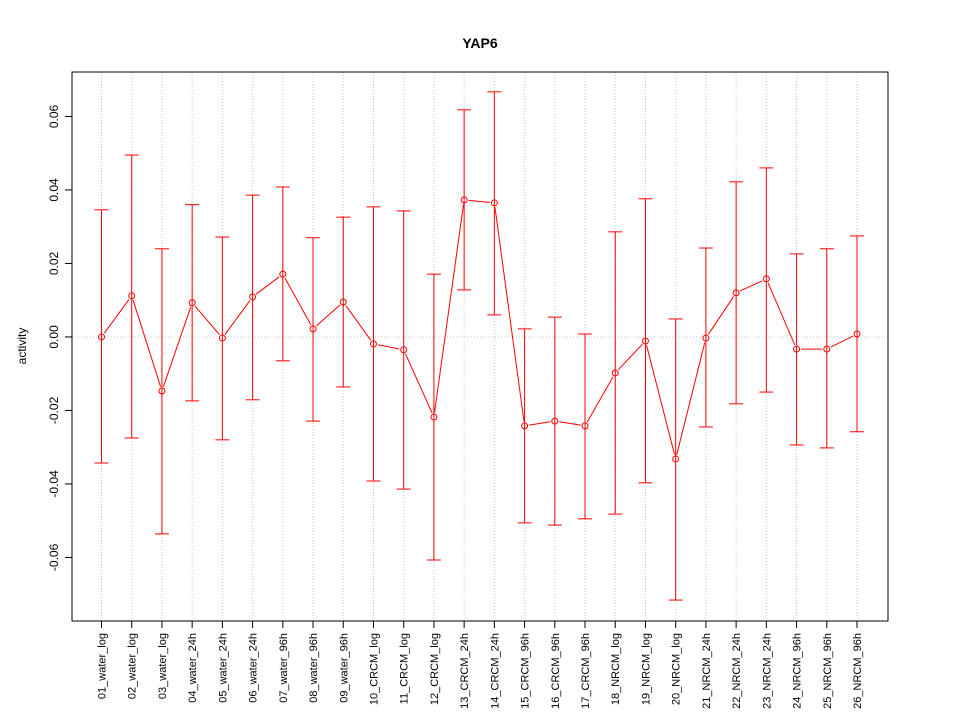 Image resolution: width=960 pixels, height=720 pixels. I want to click on y-tick-label: 0.04, so click(54, 190).